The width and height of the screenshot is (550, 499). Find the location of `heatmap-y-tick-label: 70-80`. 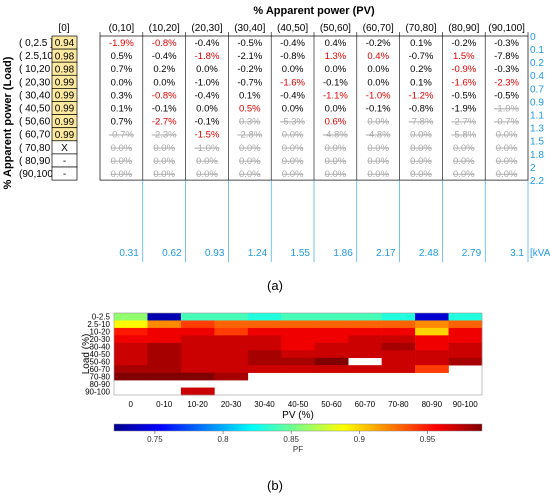

heatmap-y-tick-label: 70-80 is located at coordinates (100, 376).